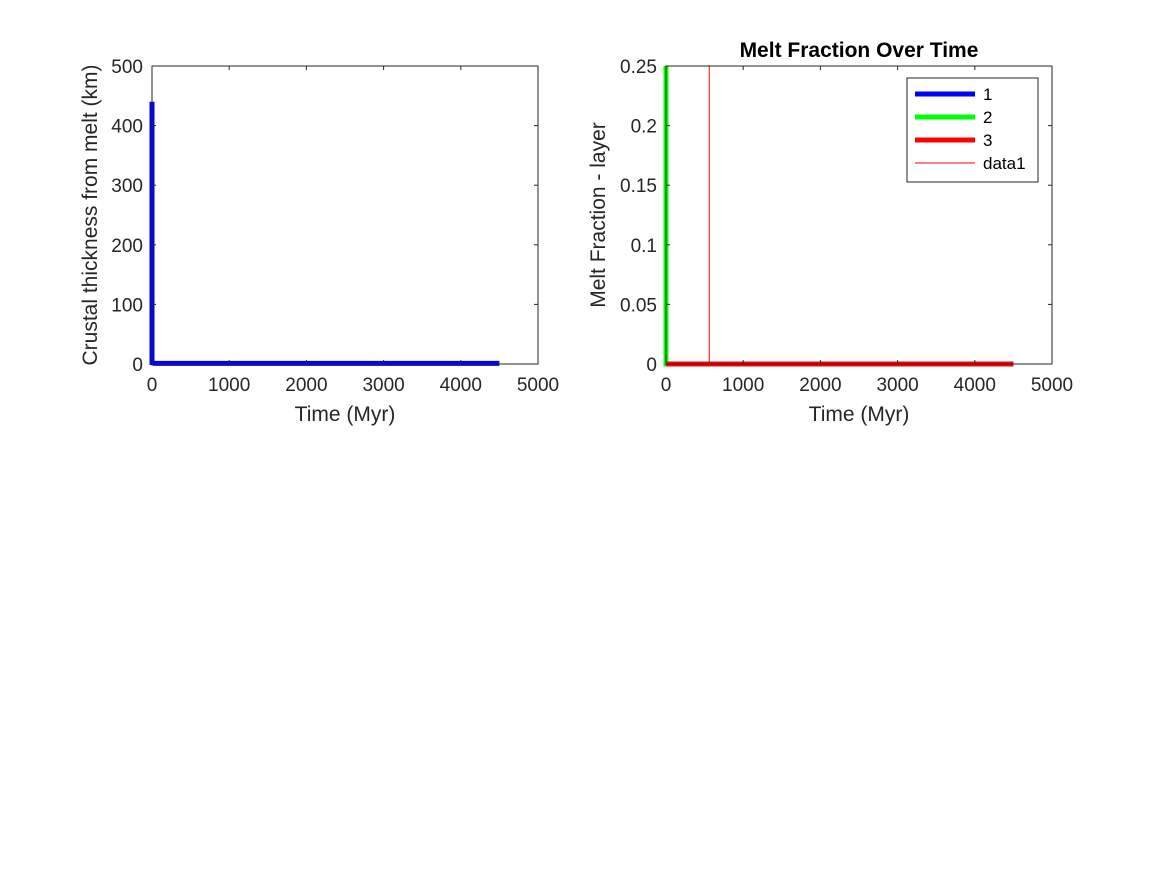 This screenshot has width=1167, height=880. Describe the element at coordinates (644, 127) in the screenshot. I see `y-tick-label: 0.2` at that location.